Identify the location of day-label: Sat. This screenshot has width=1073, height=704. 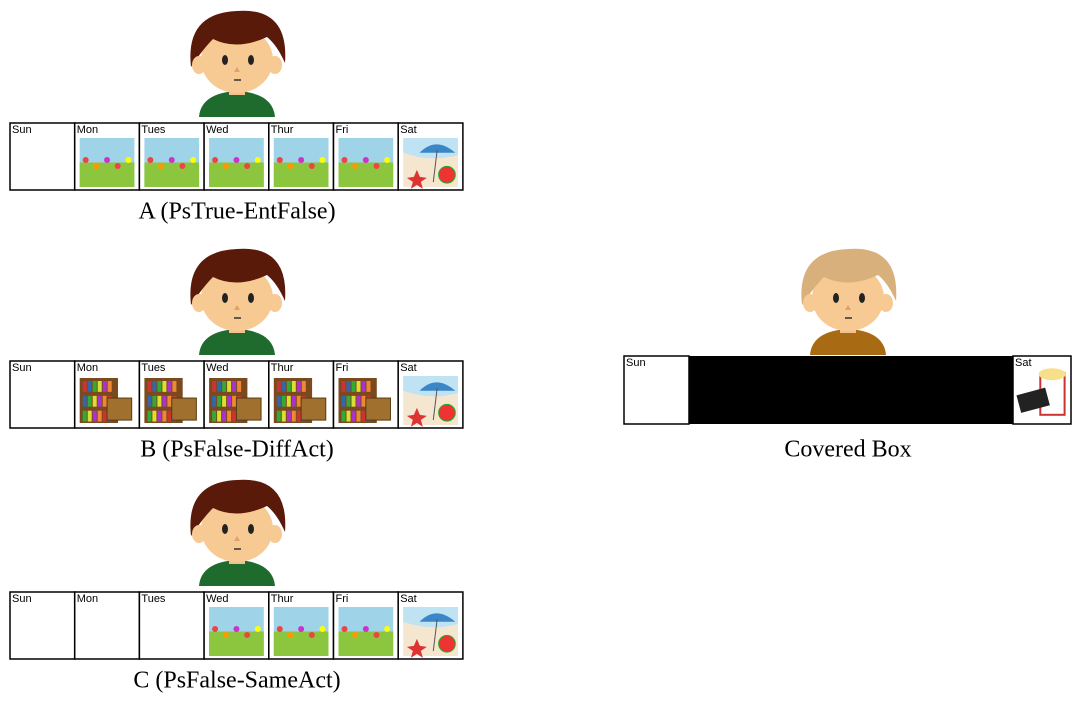
(408, 599).